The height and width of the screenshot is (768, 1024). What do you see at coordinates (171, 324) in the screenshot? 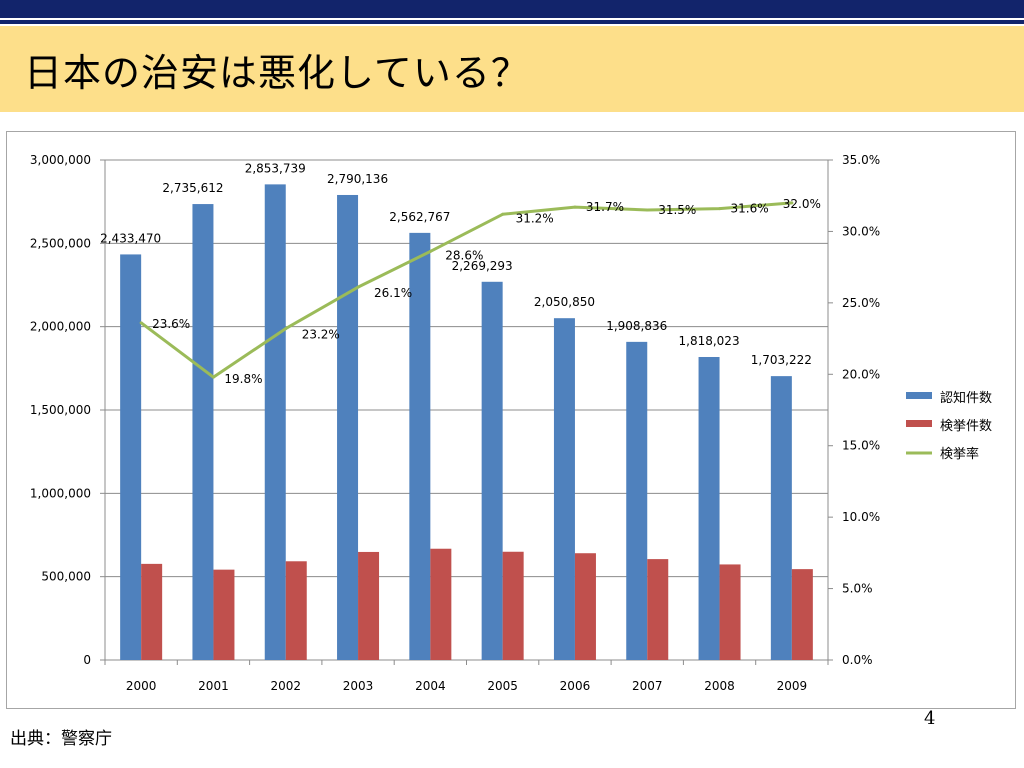
I see `rate-data-label: 23.6%` at bounding box center [171, 324].